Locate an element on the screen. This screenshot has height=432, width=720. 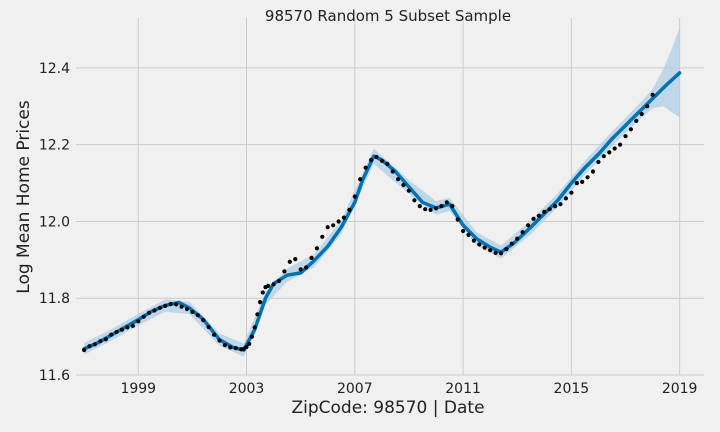
x-tick-label: 2019 is located at coordinates (680, 389).